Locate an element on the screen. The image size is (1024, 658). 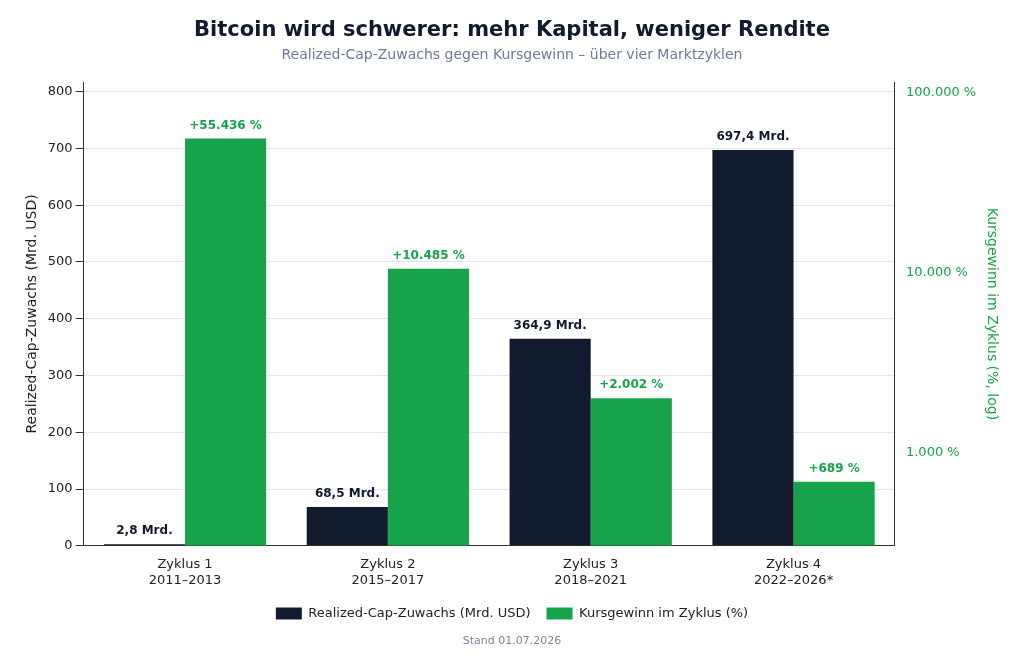
y-tick-label: 400 is located at coordinates (60, 318).